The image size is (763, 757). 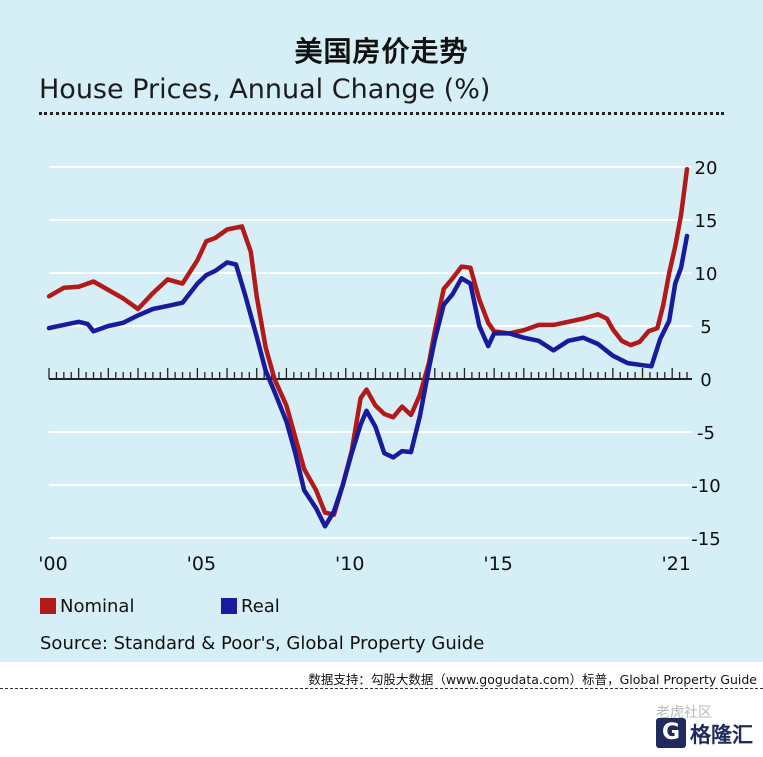 What do you see at coordinates (265, 89) in the screenshot?
I see `chart-title: House Prices, Annual Change (%)` at bounding box center [265, 89].